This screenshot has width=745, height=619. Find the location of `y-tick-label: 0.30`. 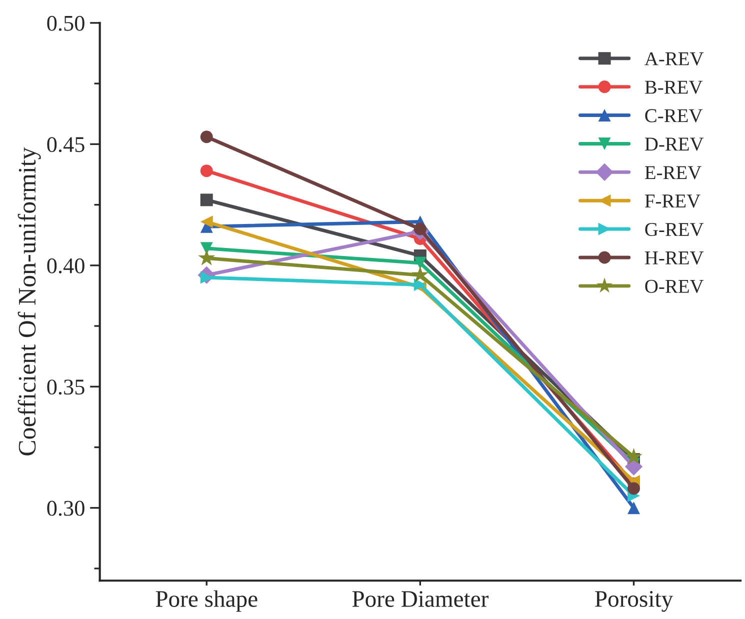

y-tick-label: 0.30 is located at coordinates (65, 508).